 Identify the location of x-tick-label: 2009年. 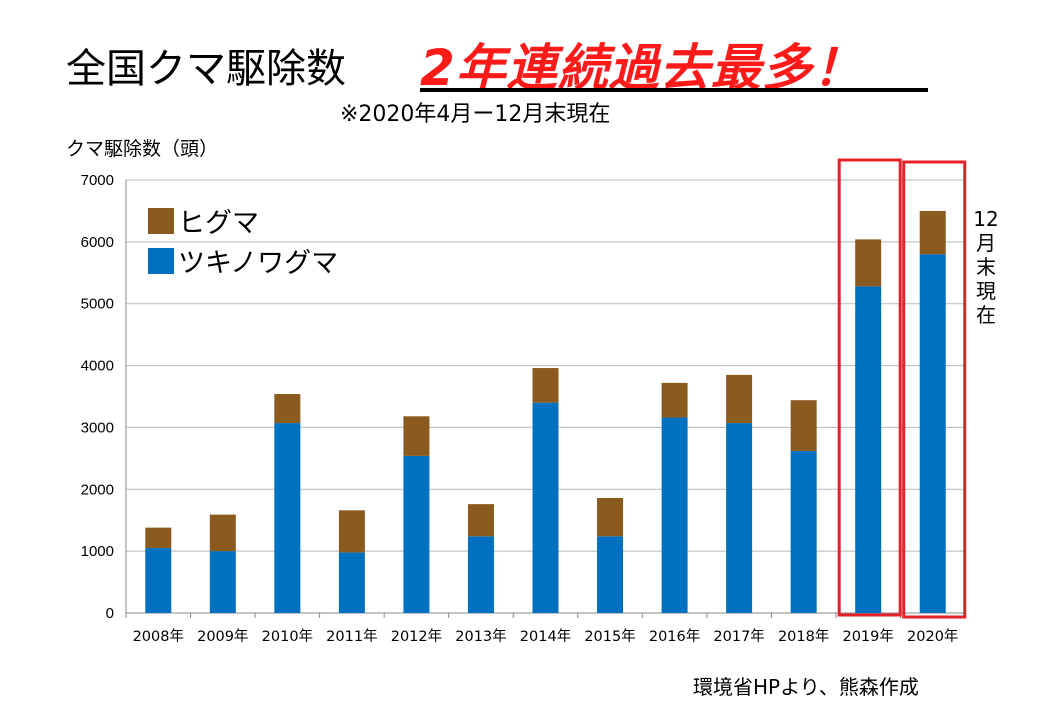
(222, 636).